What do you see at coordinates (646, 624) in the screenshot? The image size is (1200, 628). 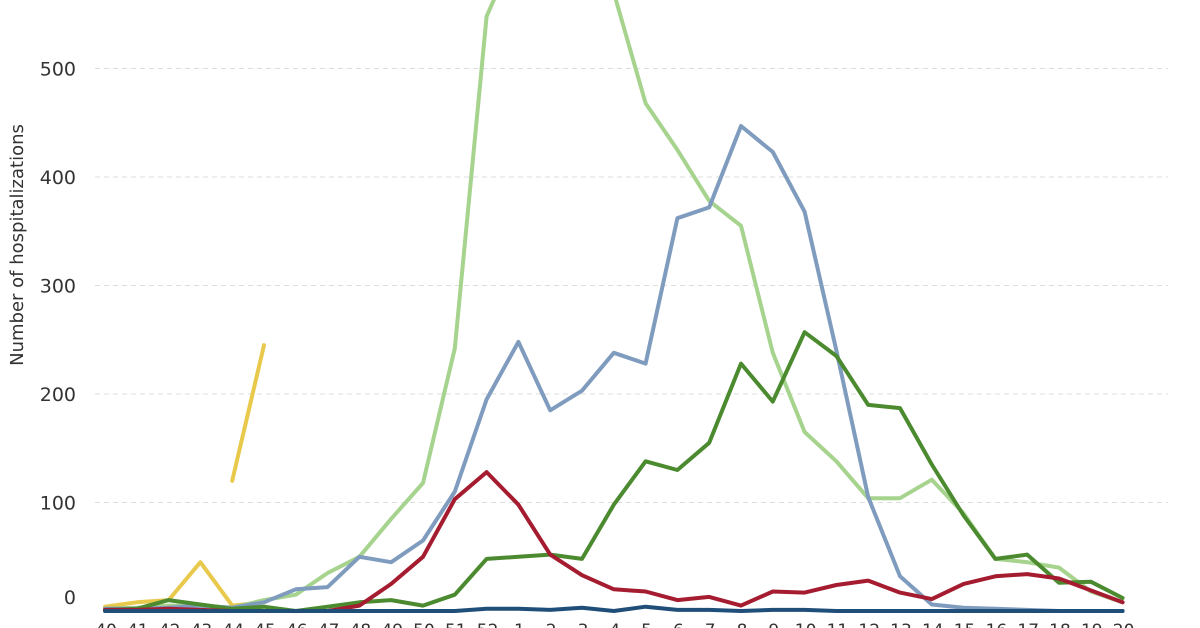 I see `x-tick-label: 5` at bounding box center [646, 624].